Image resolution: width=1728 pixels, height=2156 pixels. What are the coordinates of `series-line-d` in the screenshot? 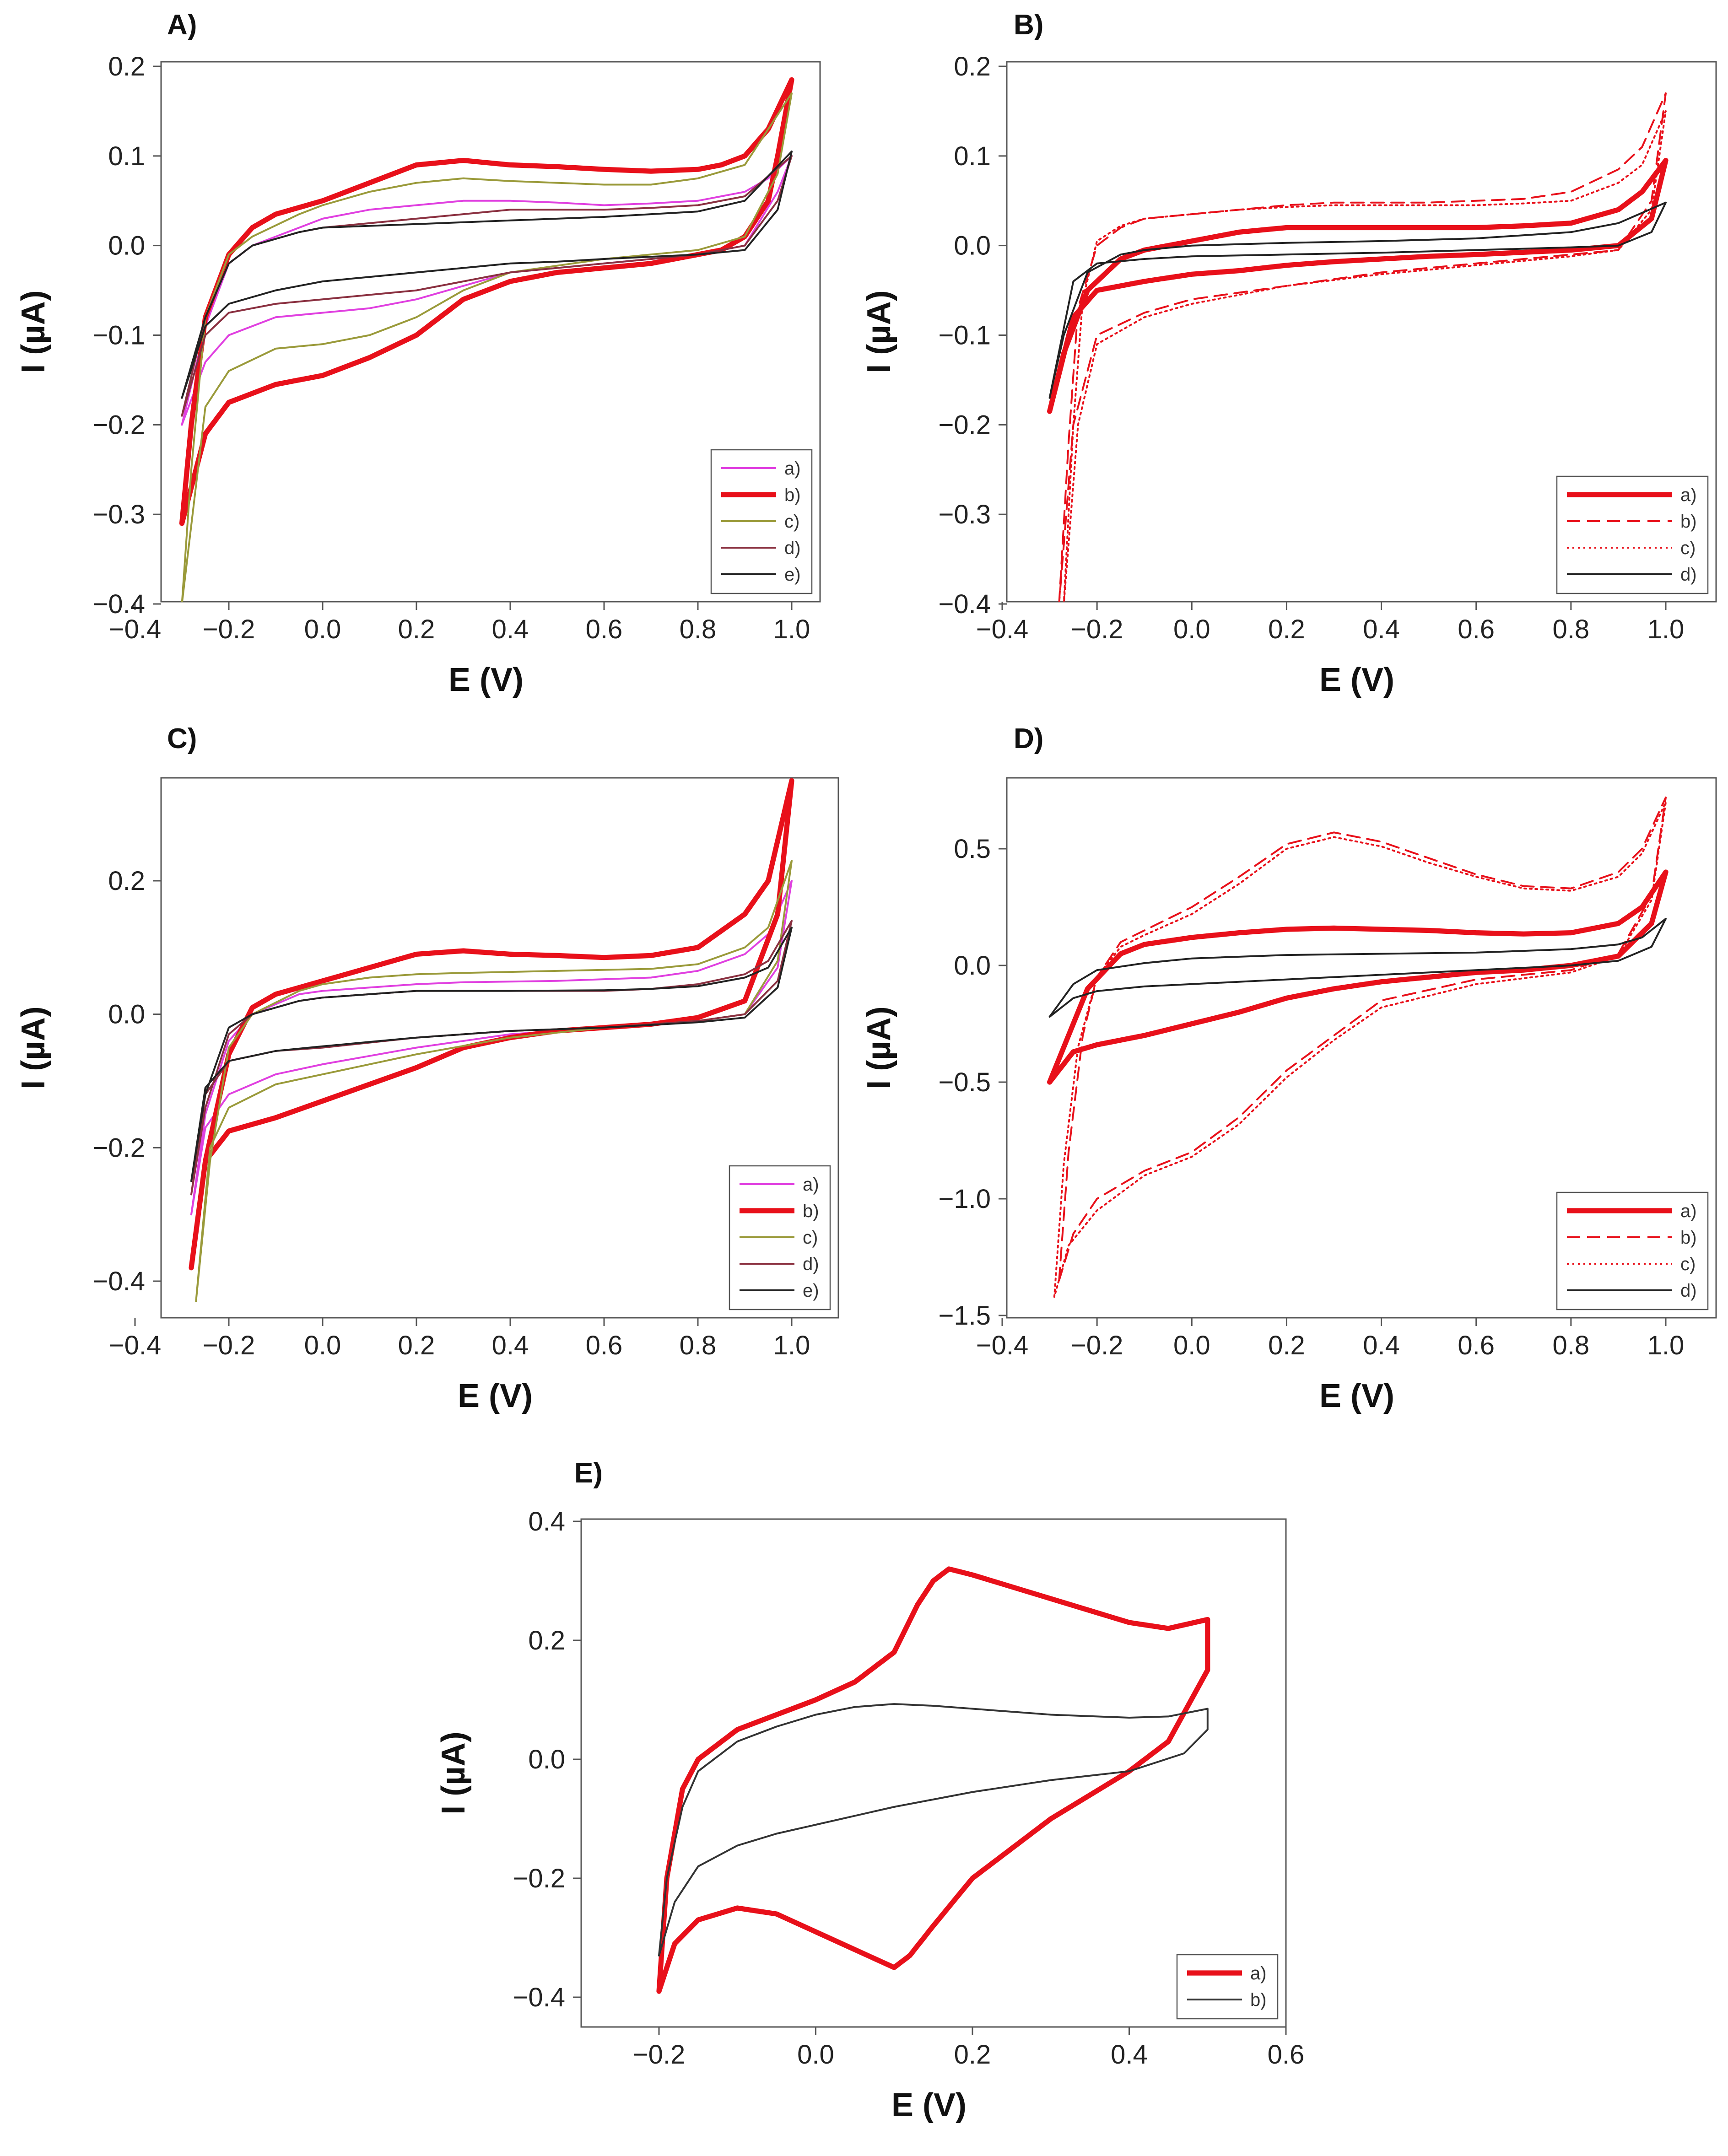 It's located at (1357, 968).